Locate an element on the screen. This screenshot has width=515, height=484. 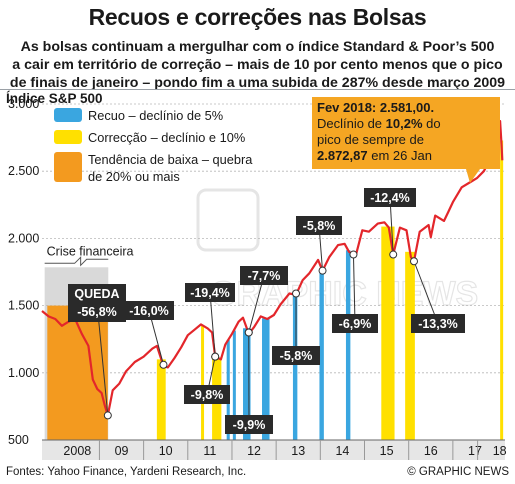
y-tick-label: 500 is located at coordinates (18, 440).